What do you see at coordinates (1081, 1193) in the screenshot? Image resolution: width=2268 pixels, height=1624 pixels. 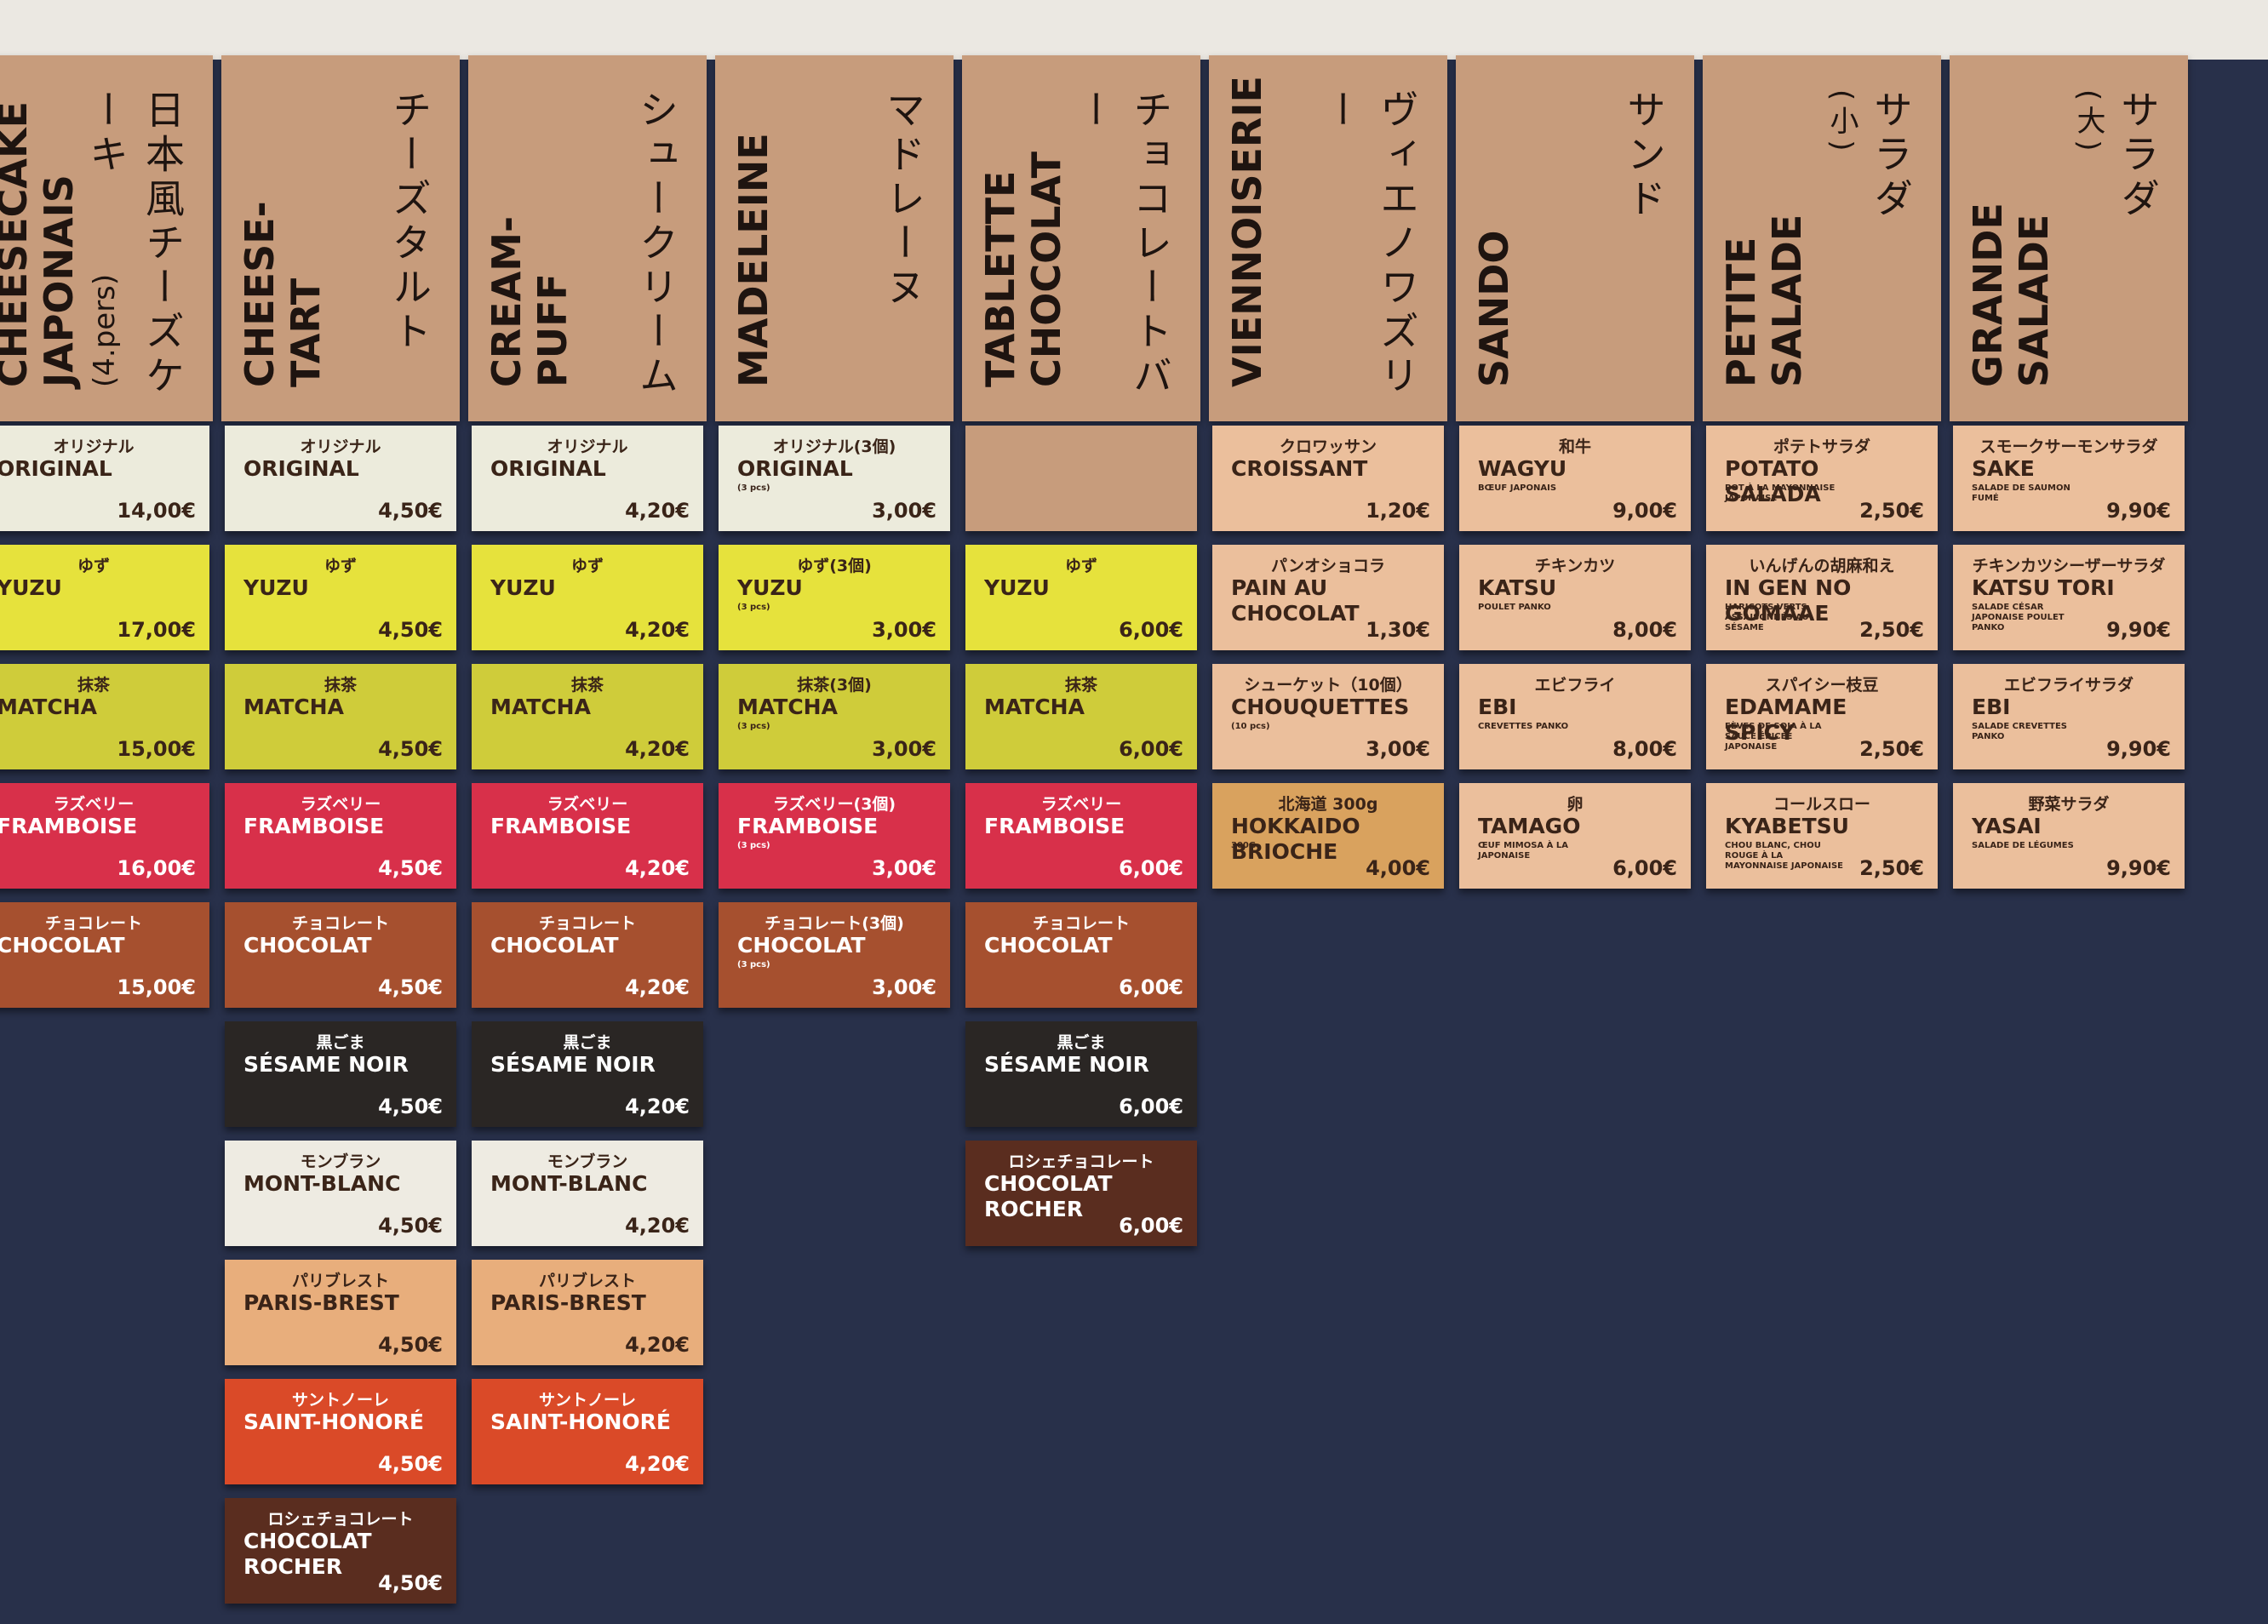 I see `menu-tile: ロシェチョコレート CHOCOLAT ROCHER 6,00€` at bounding box center [1081, 1193].